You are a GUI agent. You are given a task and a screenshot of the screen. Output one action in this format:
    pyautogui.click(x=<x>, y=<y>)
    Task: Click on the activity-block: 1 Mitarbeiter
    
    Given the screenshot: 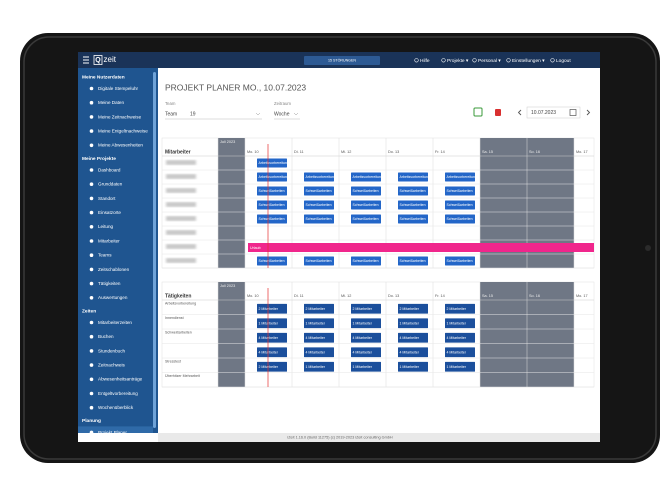 What is the action you would take?
    pyautogui.click(x=460, y=323)
    